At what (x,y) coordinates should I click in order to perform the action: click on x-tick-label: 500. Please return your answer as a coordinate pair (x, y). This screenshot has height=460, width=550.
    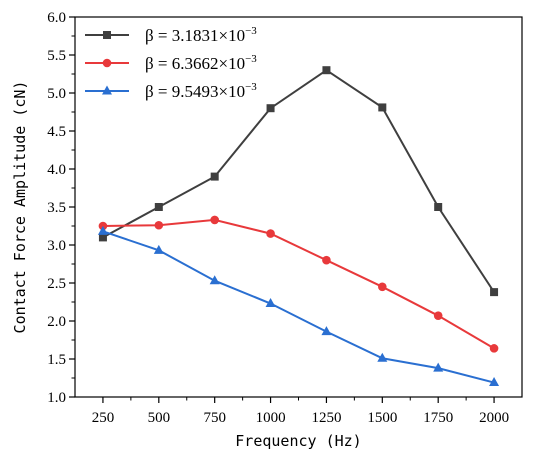
    Looking at the image, I should click on (159, 418).